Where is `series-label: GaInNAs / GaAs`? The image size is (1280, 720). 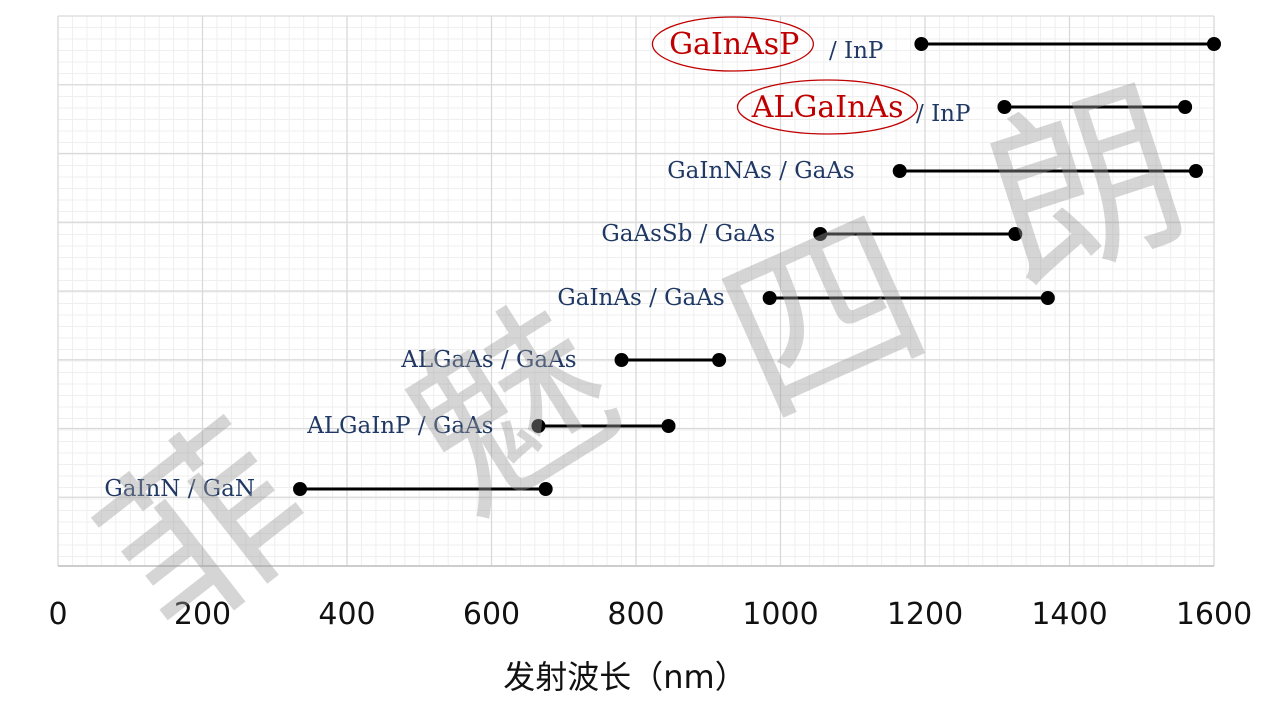 series-label: GaInNAs / GaAs is located at coordinates (760, 171).